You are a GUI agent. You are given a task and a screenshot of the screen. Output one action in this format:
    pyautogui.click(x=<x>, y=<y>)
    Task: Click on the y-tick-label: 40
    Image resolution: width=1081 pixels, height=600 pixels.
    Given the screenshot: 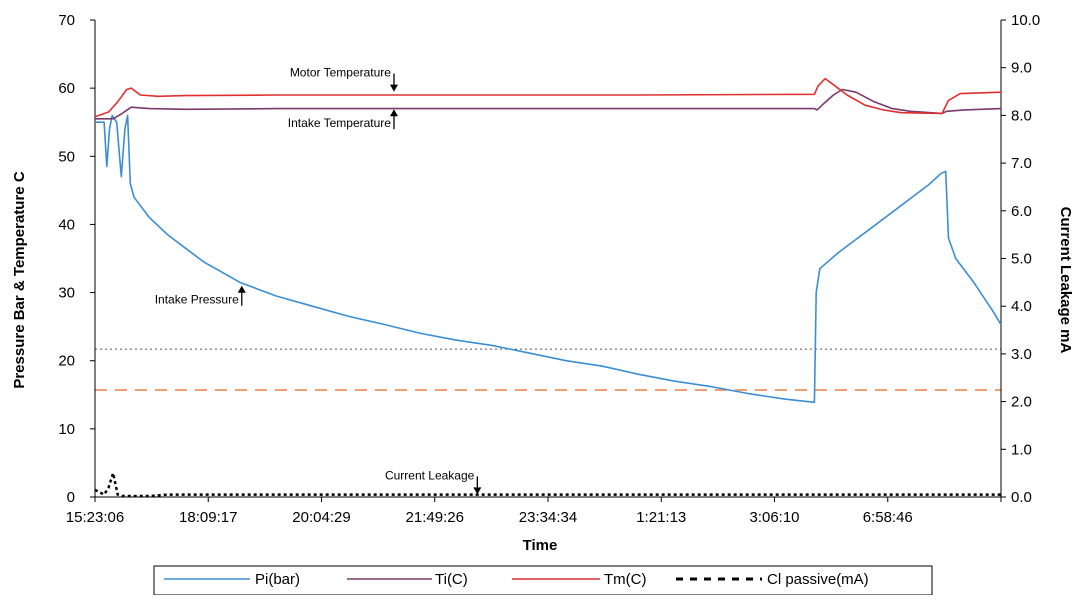 What is the action you would take?
    pyautogui.click(x=66, y=224)
    